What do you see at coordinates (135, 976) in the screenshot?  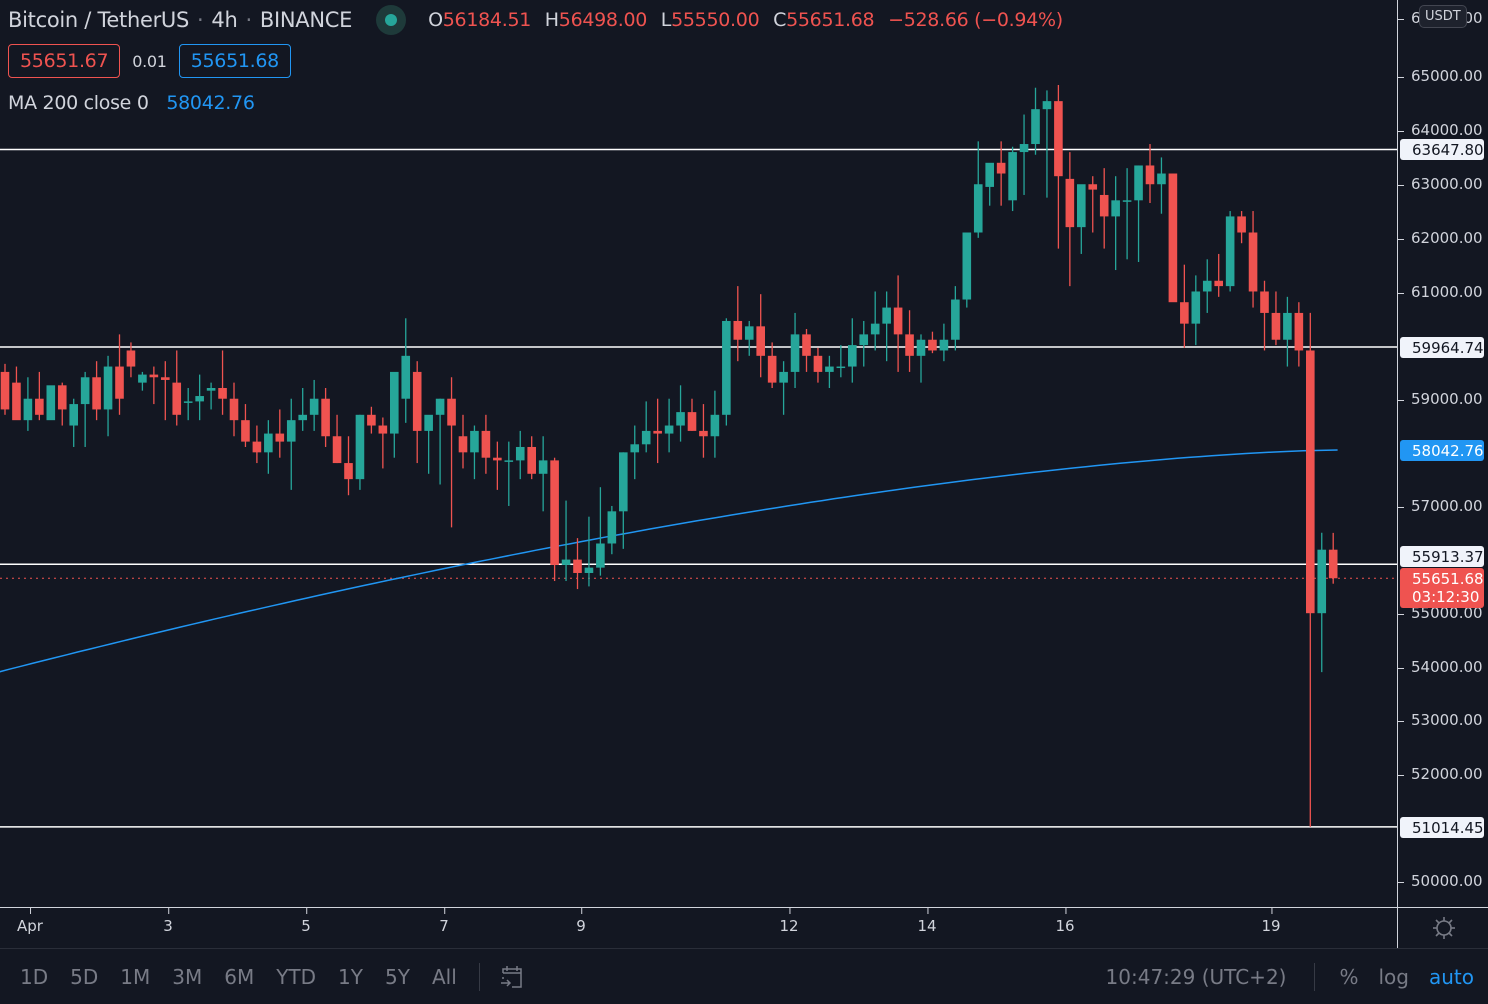 I see `range-1m: 1M` at bounding box center [135, 976].